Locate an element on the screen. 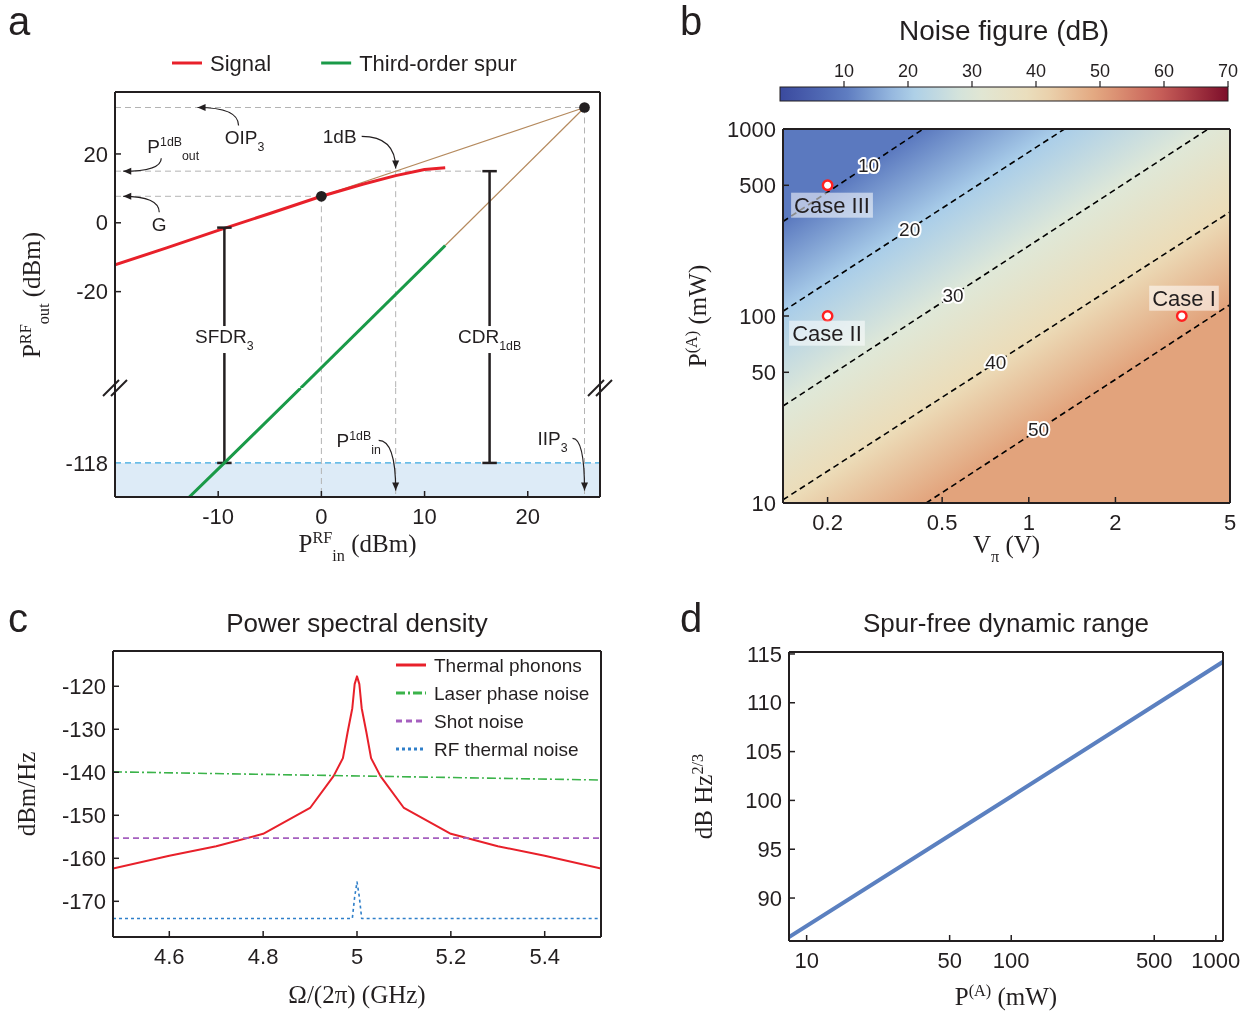  x-axis-title: P$^{RF}$$_{in}$ (dBm) is located at coordinates (357, 547).